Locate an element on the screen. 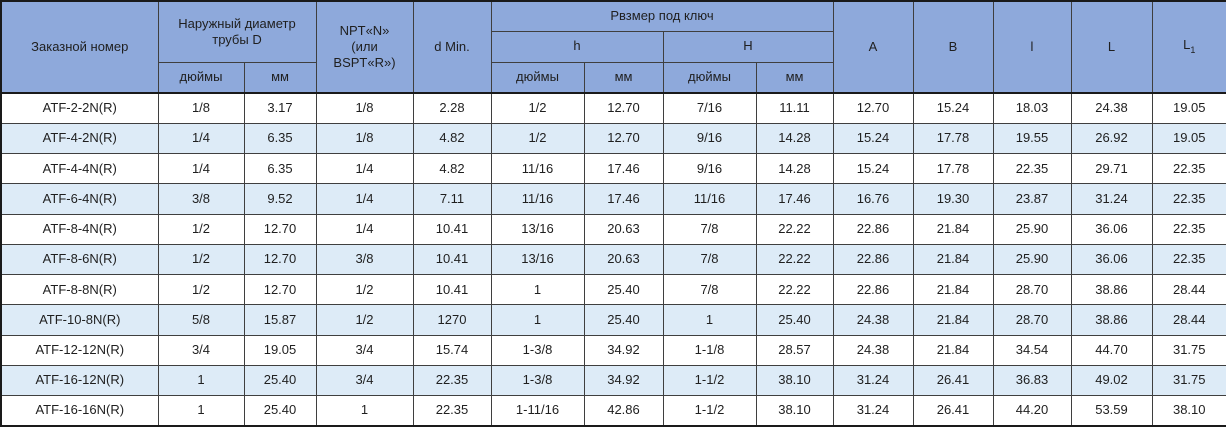  header-col-B: B is located at coordinates (953, 47).